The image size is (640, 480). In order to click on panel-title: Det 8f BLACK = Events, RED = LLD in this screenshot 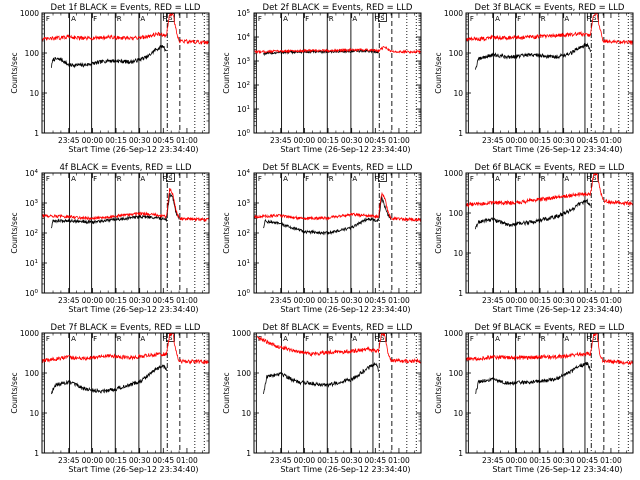, I will do `click(338, 328)`.